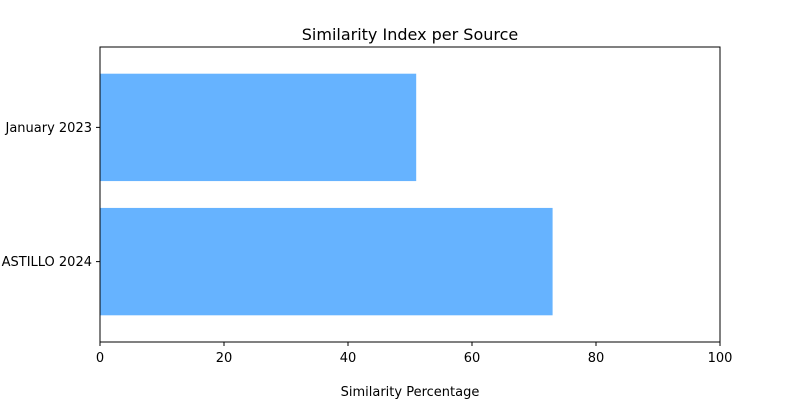  Describe the element at coordinates (720, 358) in the screenshot. I see `x-tick-label: 100` at that location.